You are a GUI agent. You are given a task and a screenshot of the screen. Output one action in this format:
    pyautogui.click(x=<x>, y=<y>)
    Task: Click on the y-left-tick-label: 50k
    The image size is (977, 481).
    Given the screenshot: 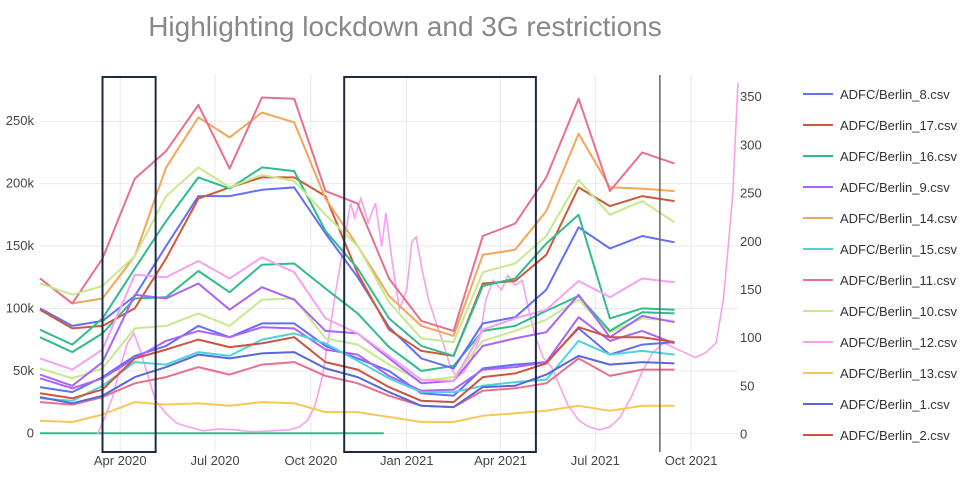 What is the action you would take?
    pyautogui.click(x=23, y=370)
    